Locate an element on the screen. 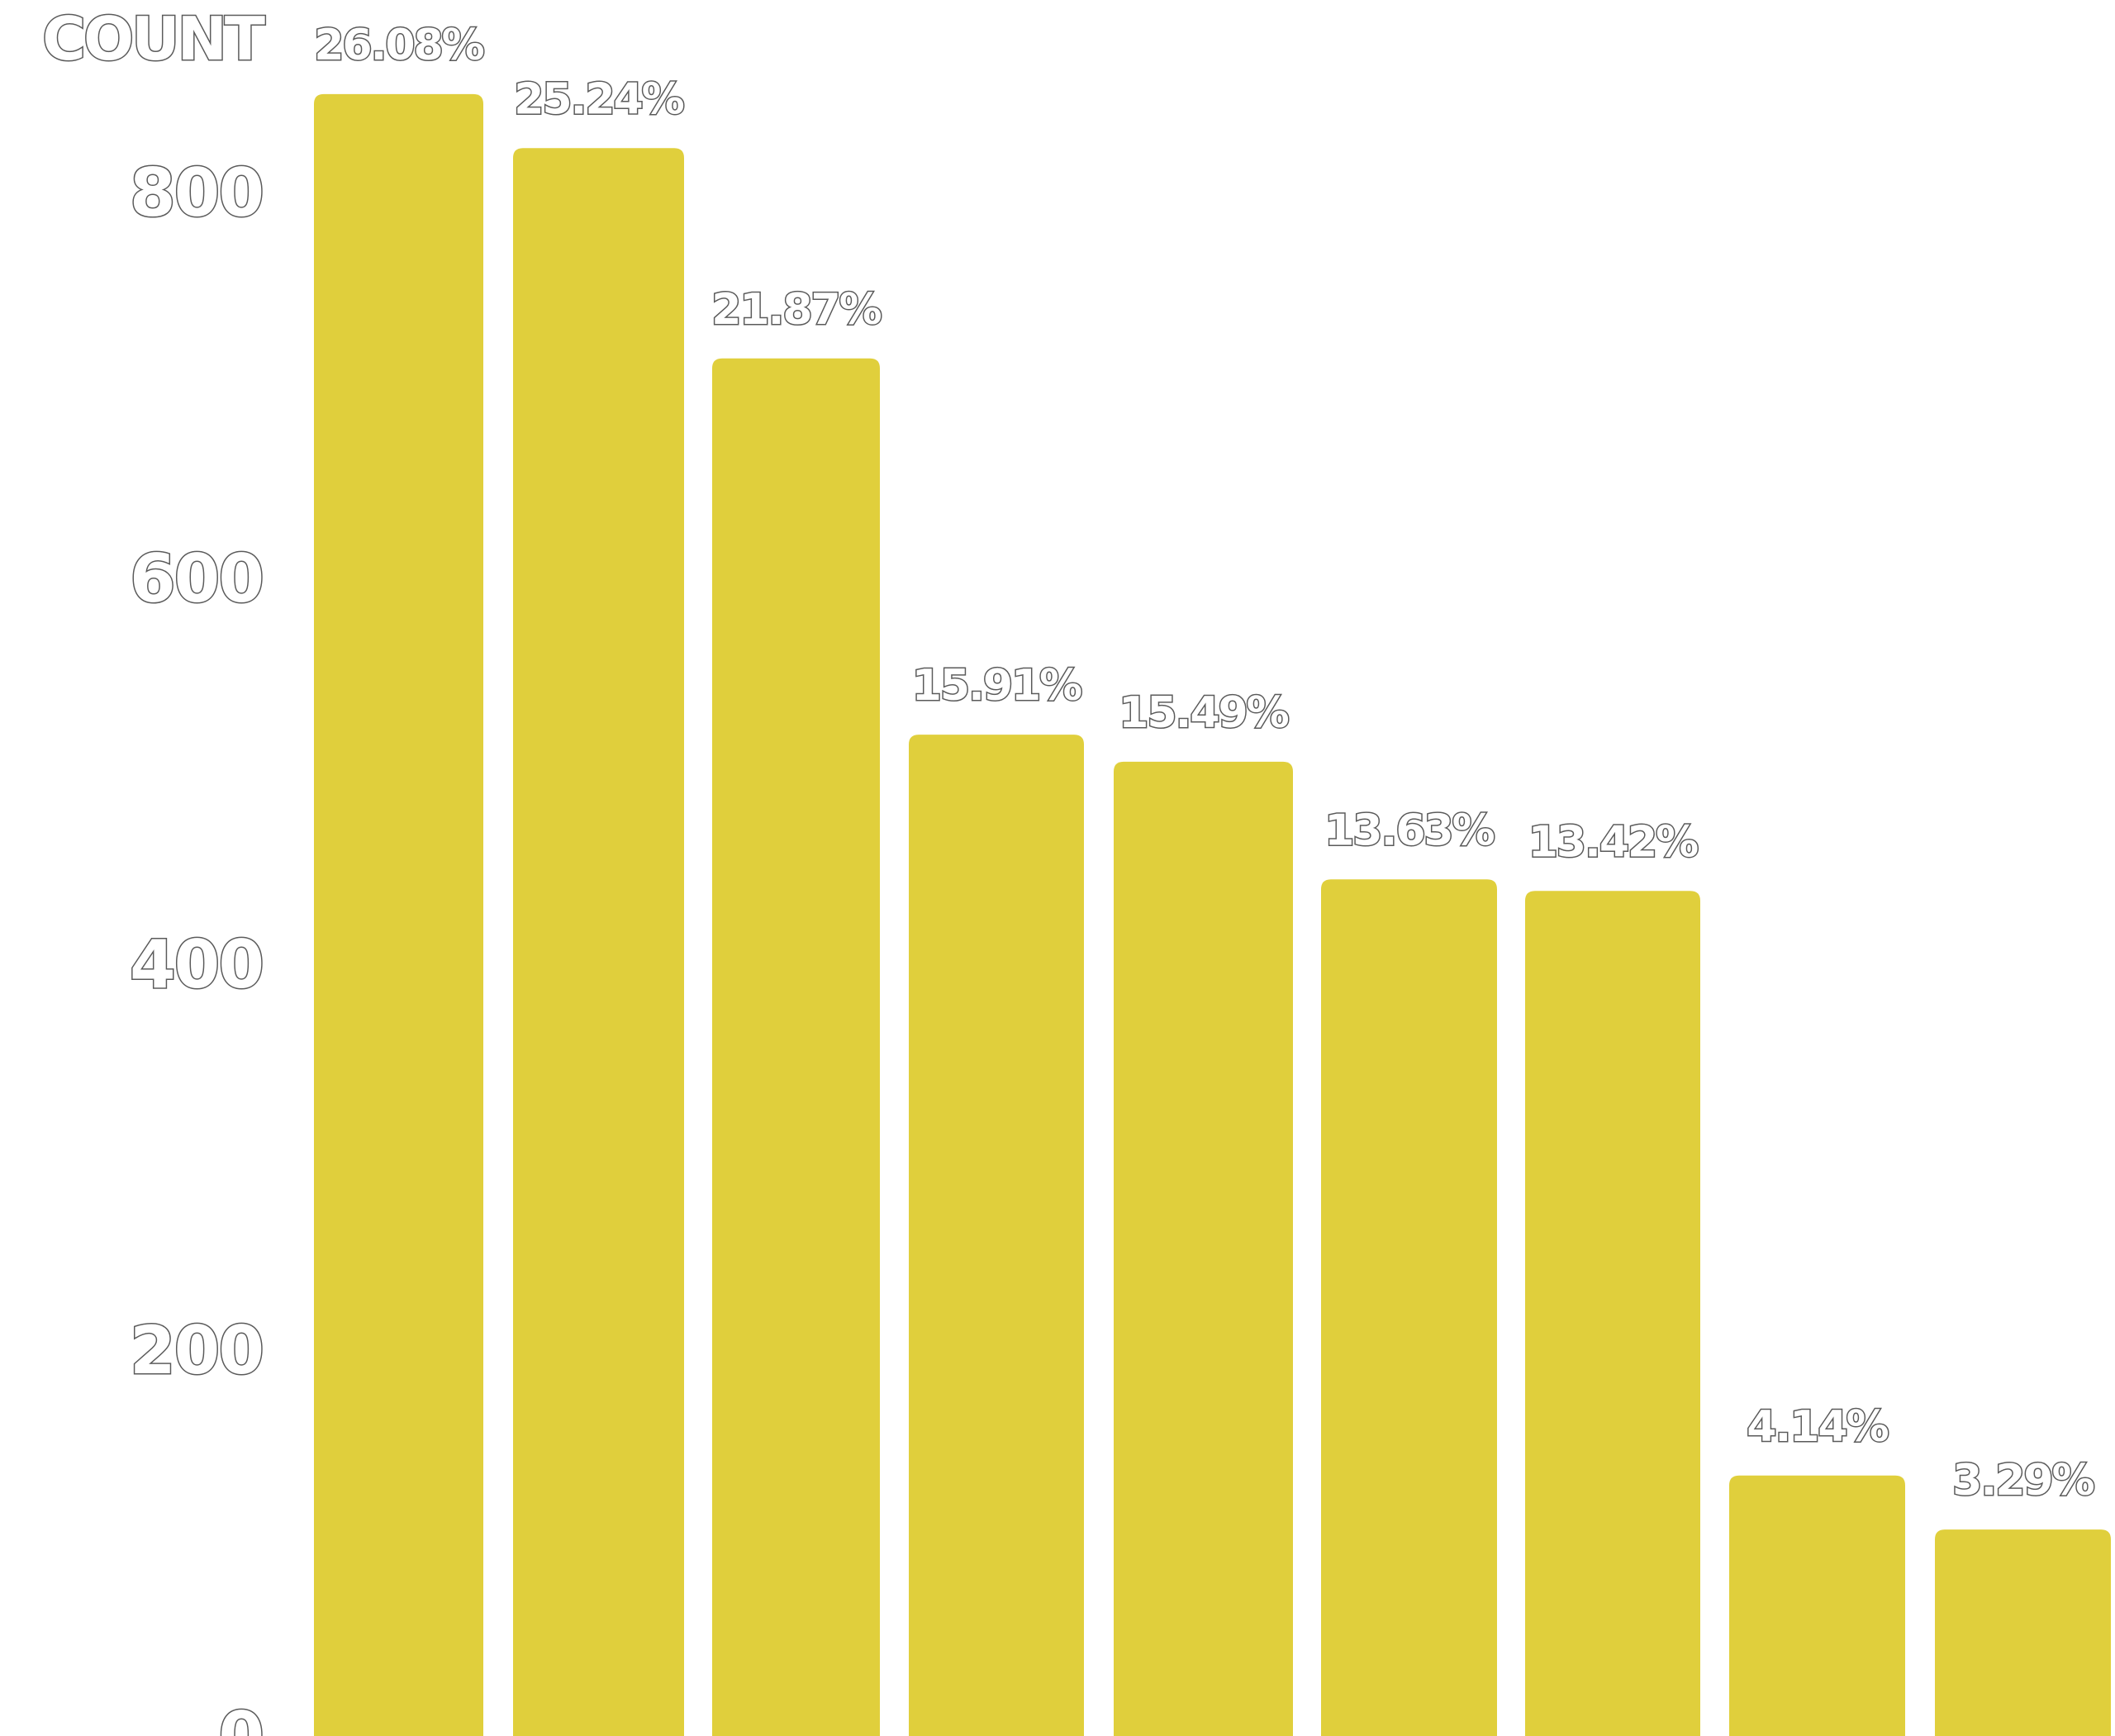 The image size is (2115, 1736). bar-value-label: 15.91% is located at coordinates (996, 686).